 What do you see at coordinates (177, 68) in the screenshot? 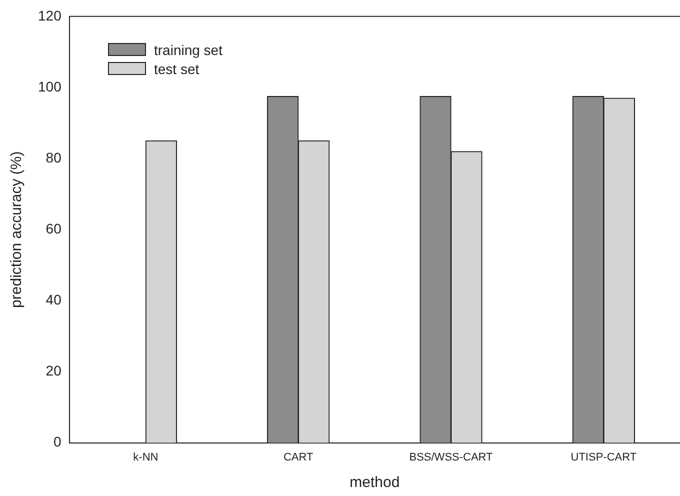
I see `legend-label: test set` at bounding box center [177, 68].